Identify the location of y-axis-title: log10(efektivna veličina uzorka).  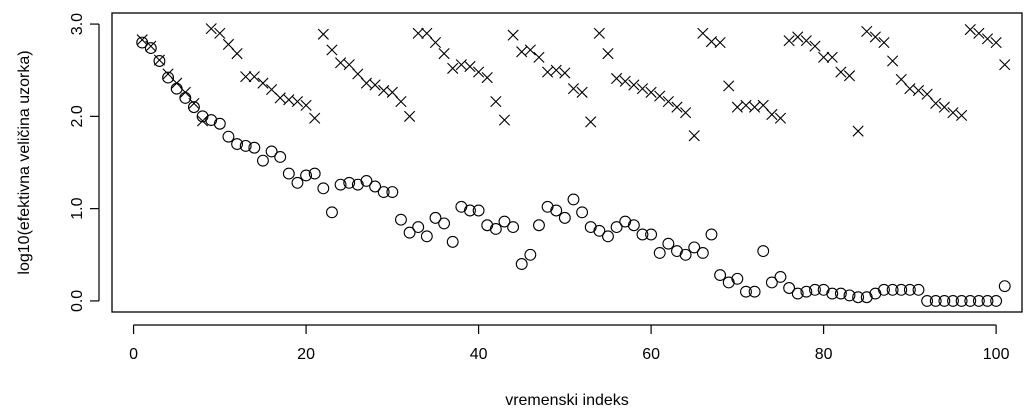
(24, 162).